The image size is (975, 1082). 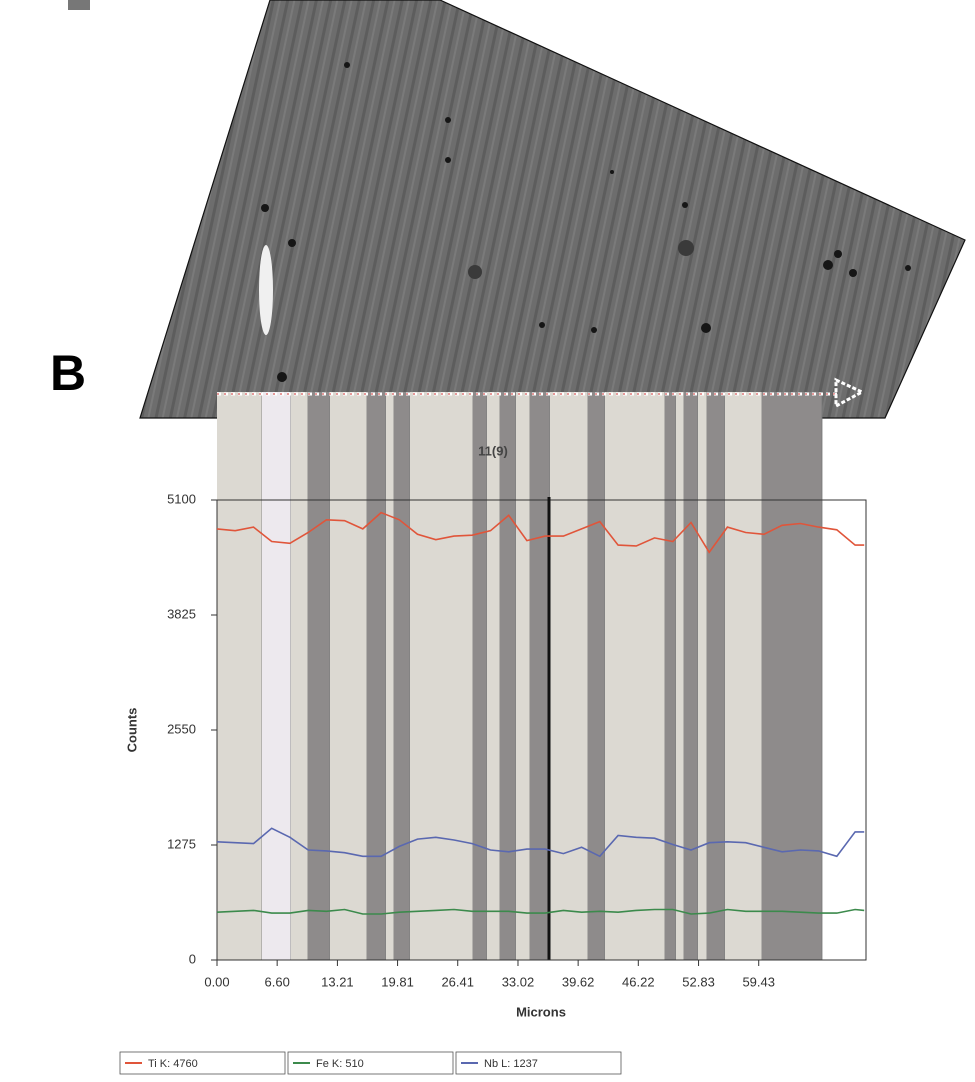 What do you see at coordinates (457, 981) in the screenshot?
I see `x-tick-label: 26.41` at bounding box center [457, 981].